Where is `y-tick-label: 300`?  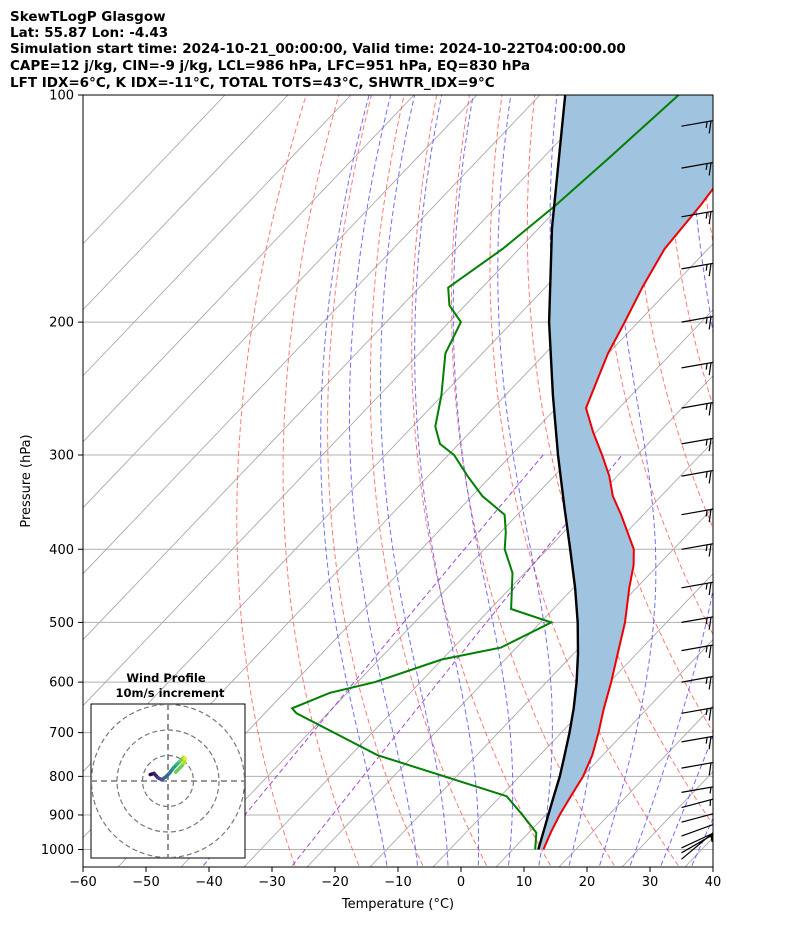
y-tick-label: 300 is located at coordinates (61, 455).